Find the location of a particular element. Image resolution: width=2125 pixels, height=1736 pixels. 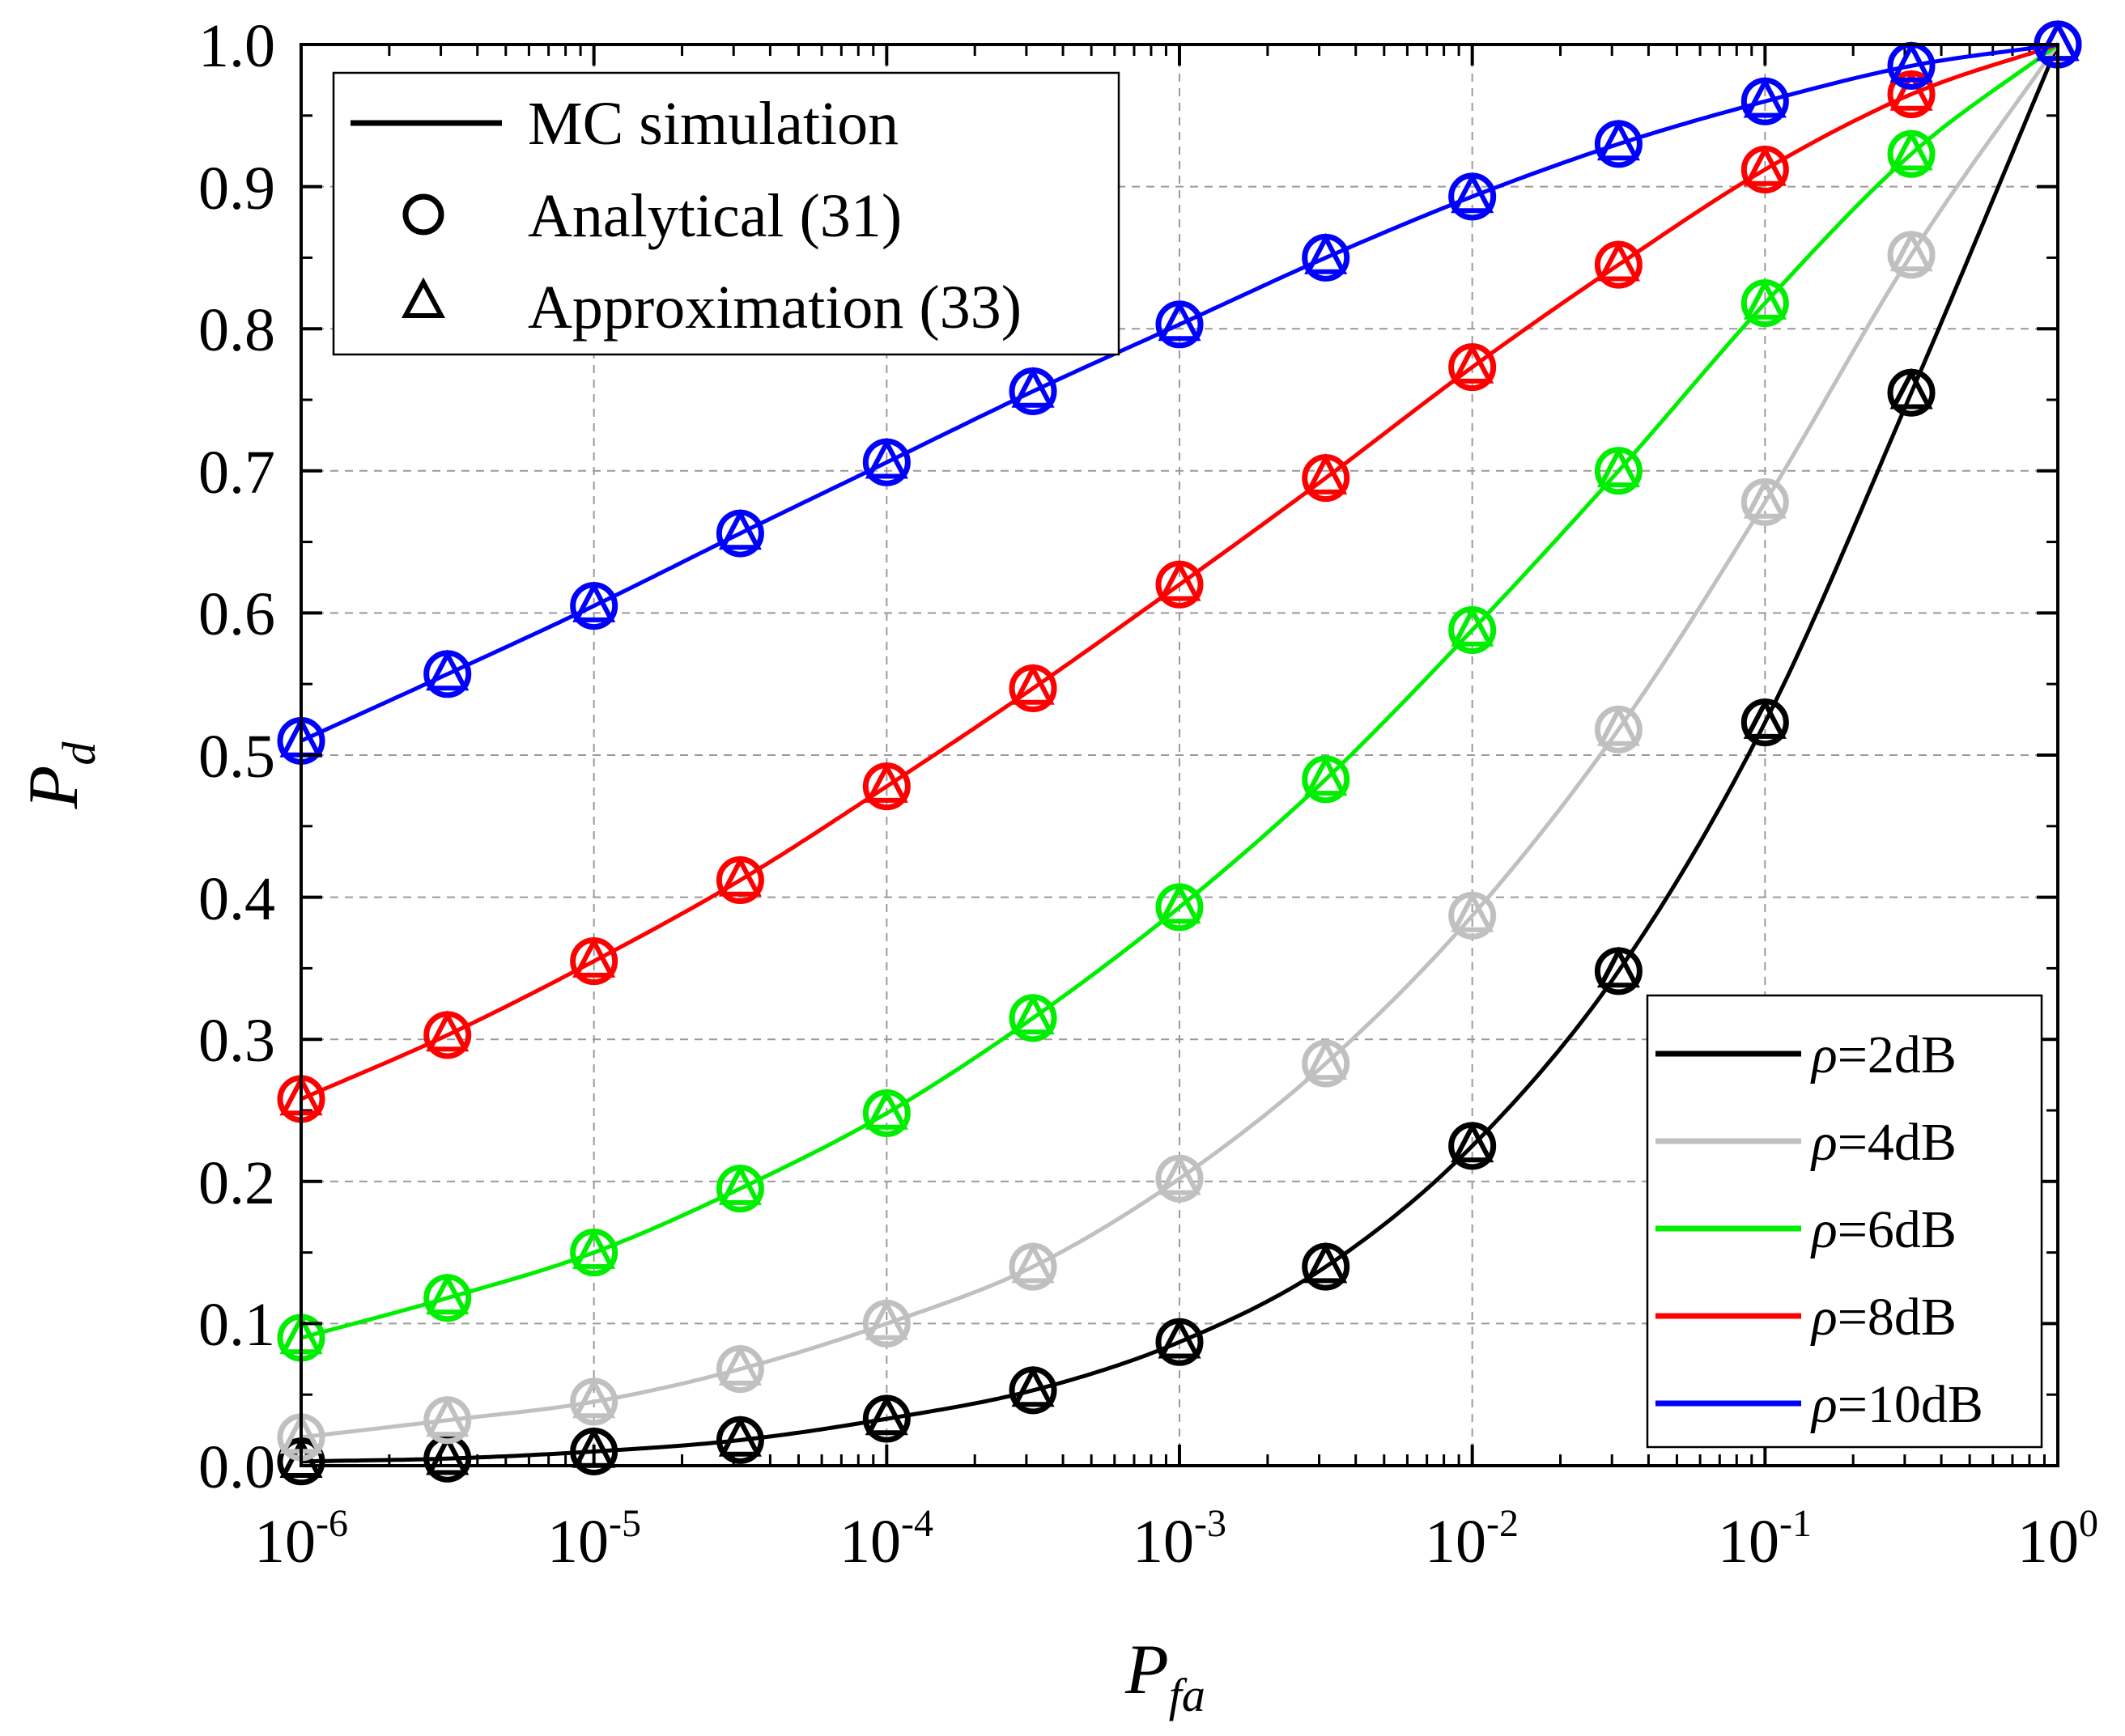

legend-circle-swatch is located at coordinates (423, 214).